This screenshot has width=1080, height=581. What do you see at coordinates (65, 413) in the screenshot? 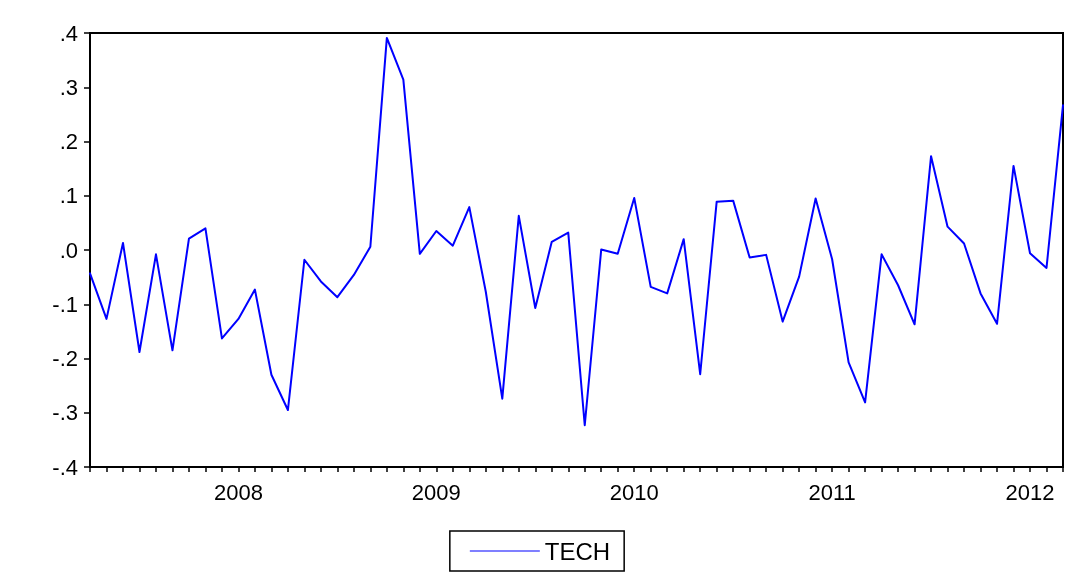
I see `y-tick-label: -.3` at bounding box center [65, 413].